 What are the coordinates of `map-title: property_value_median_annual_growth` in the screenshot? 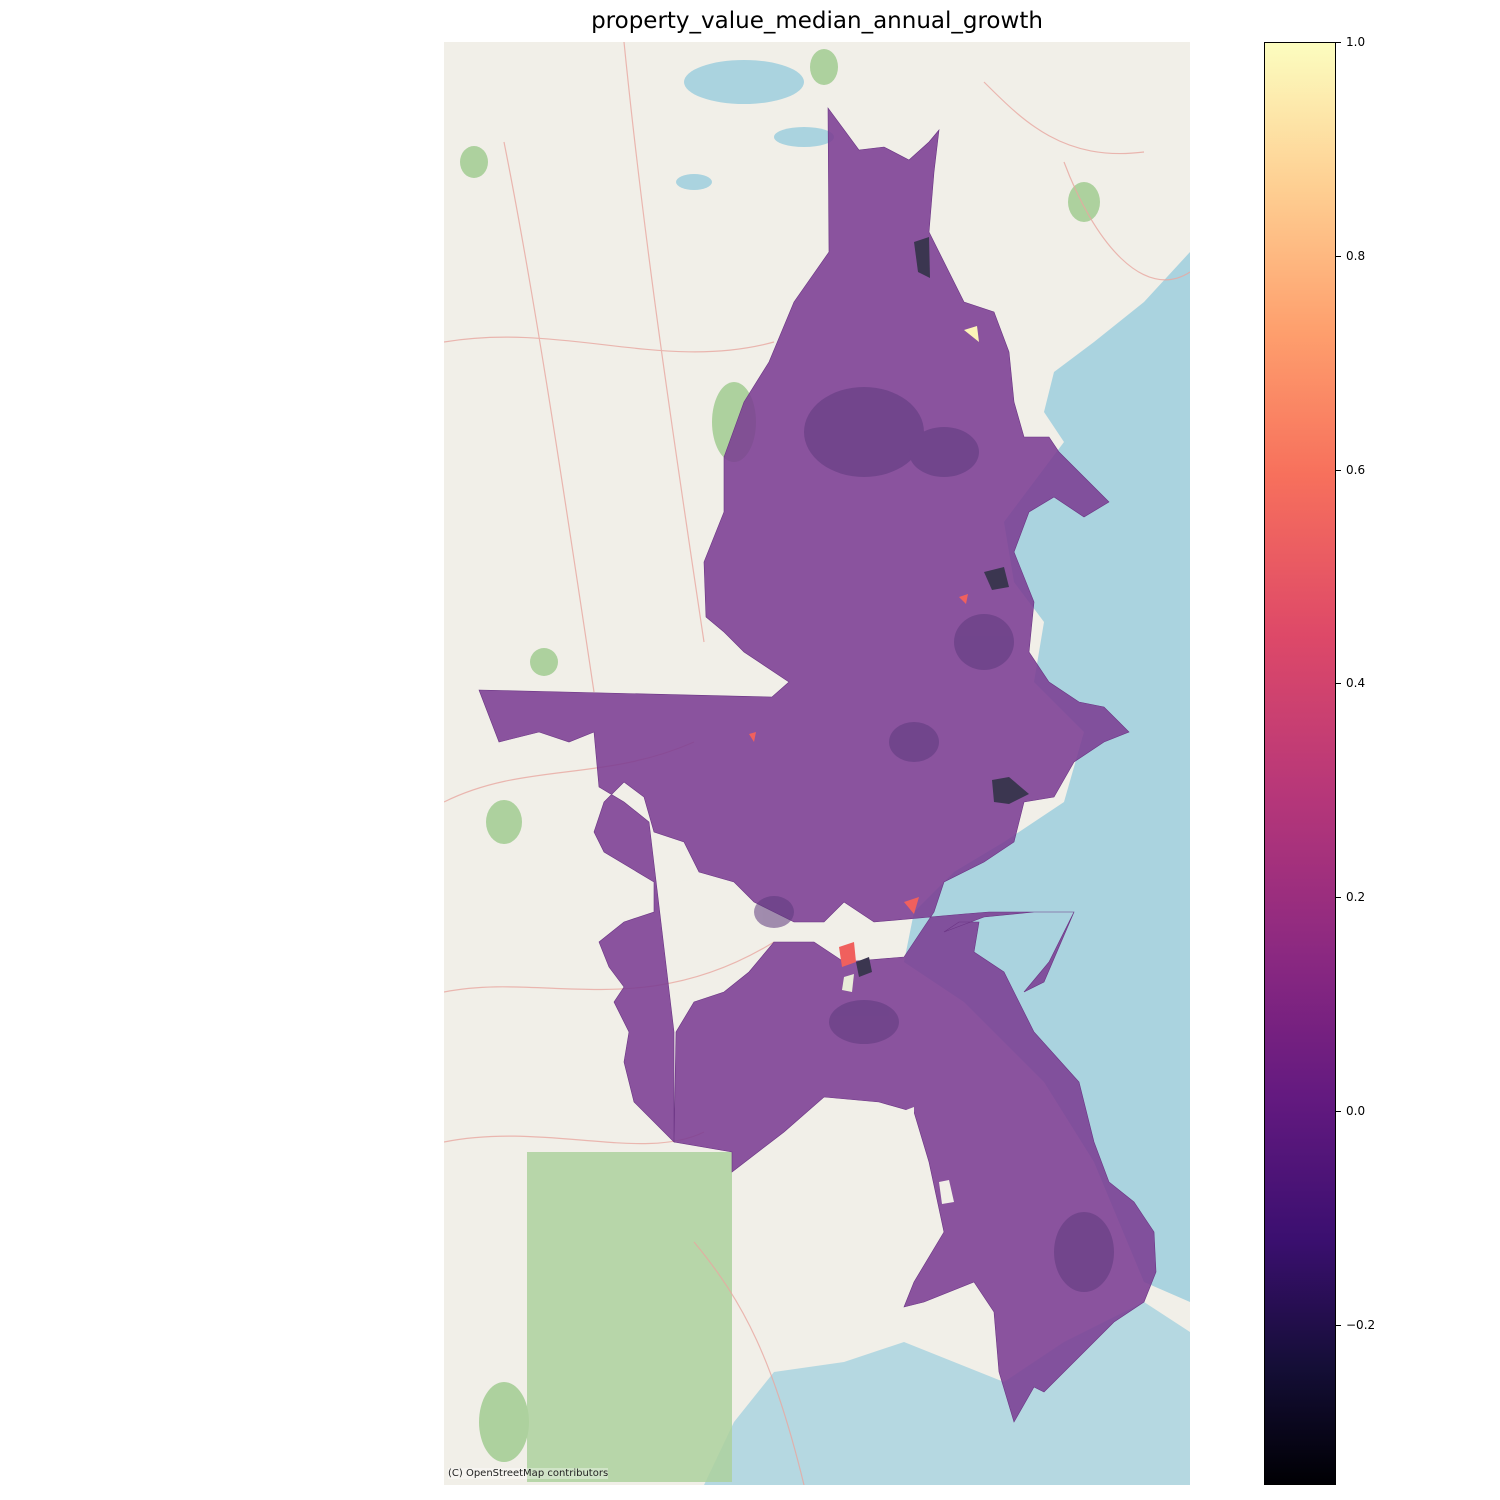 It's located at (817, 21).